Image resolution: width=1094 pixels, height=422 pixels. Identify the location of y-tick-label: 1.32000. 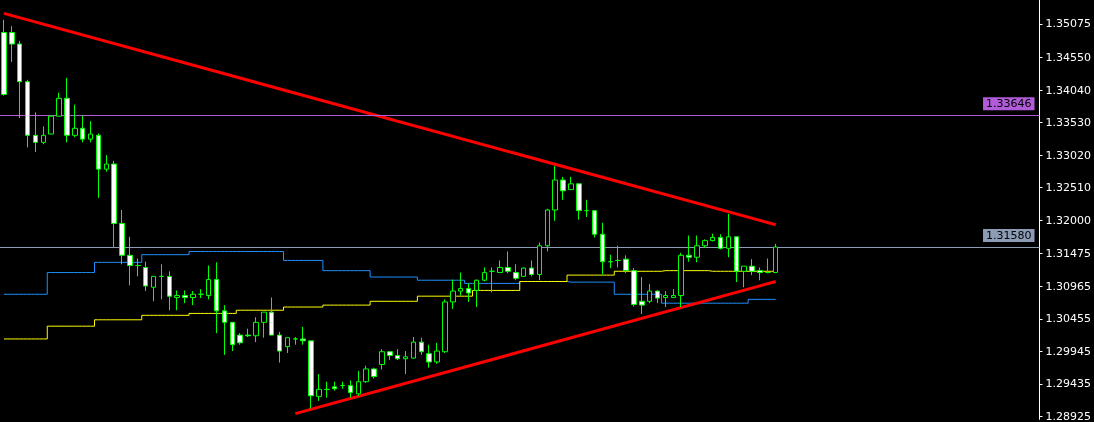
(1068, 220).